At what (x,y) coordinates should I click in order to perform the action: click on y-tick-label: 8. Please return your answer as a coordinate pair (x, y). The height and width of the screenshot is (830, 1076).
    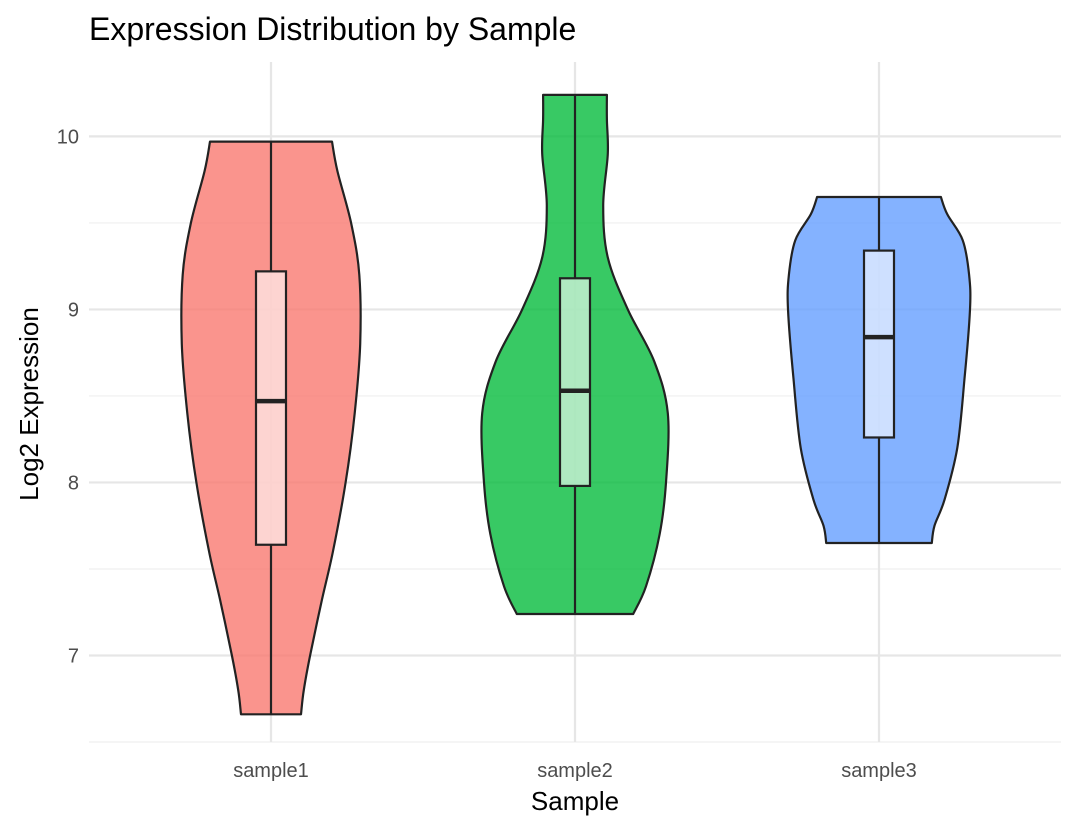
    Looking at the image, I should click on (73, 483).